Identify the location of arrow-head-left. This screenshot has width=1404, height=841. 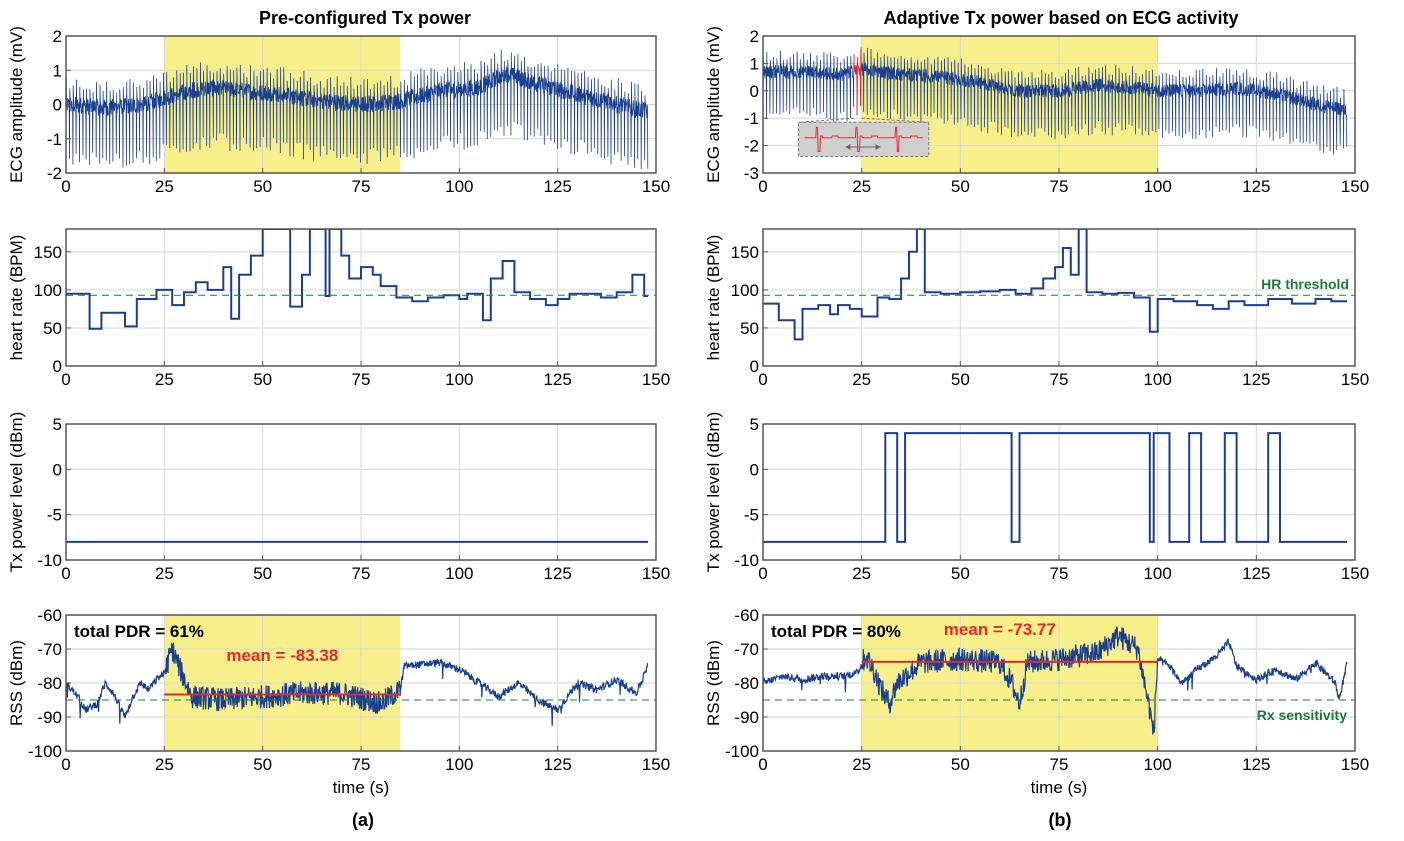
(848, 146).